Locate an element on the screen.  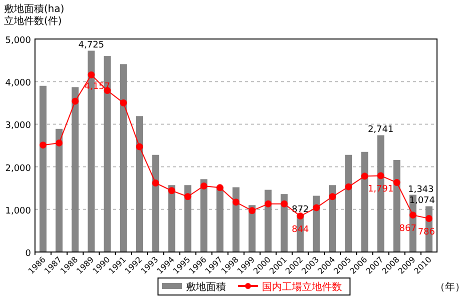
data-label: 1,074 is located at coordinates (422, 201).